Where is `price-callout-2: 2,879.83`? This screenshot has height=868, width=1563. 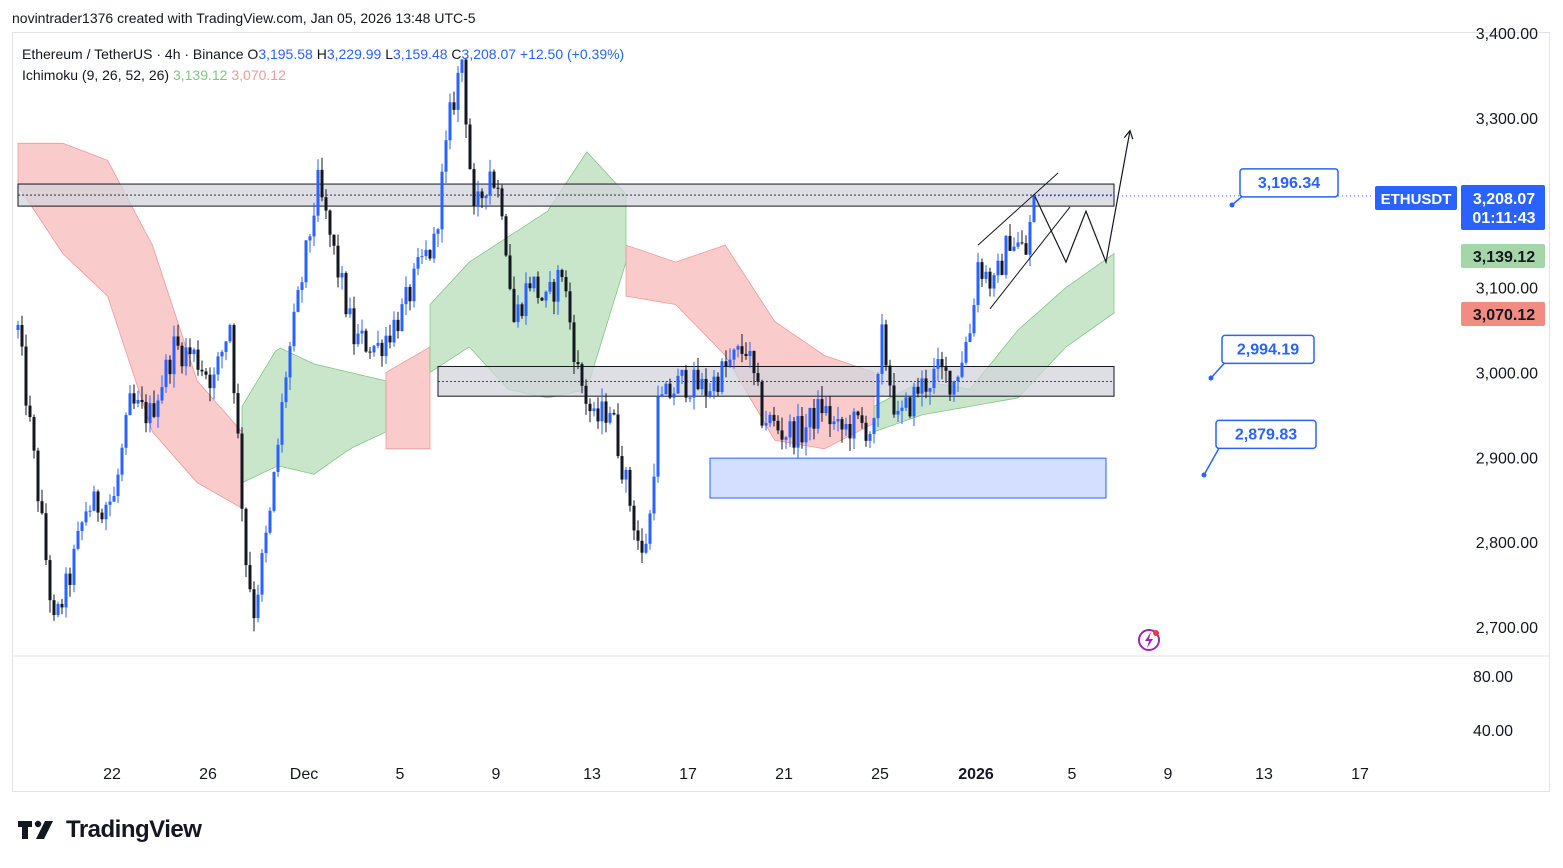
price-callout-2: 2,879.83 is located at coordinates (1259, 448).